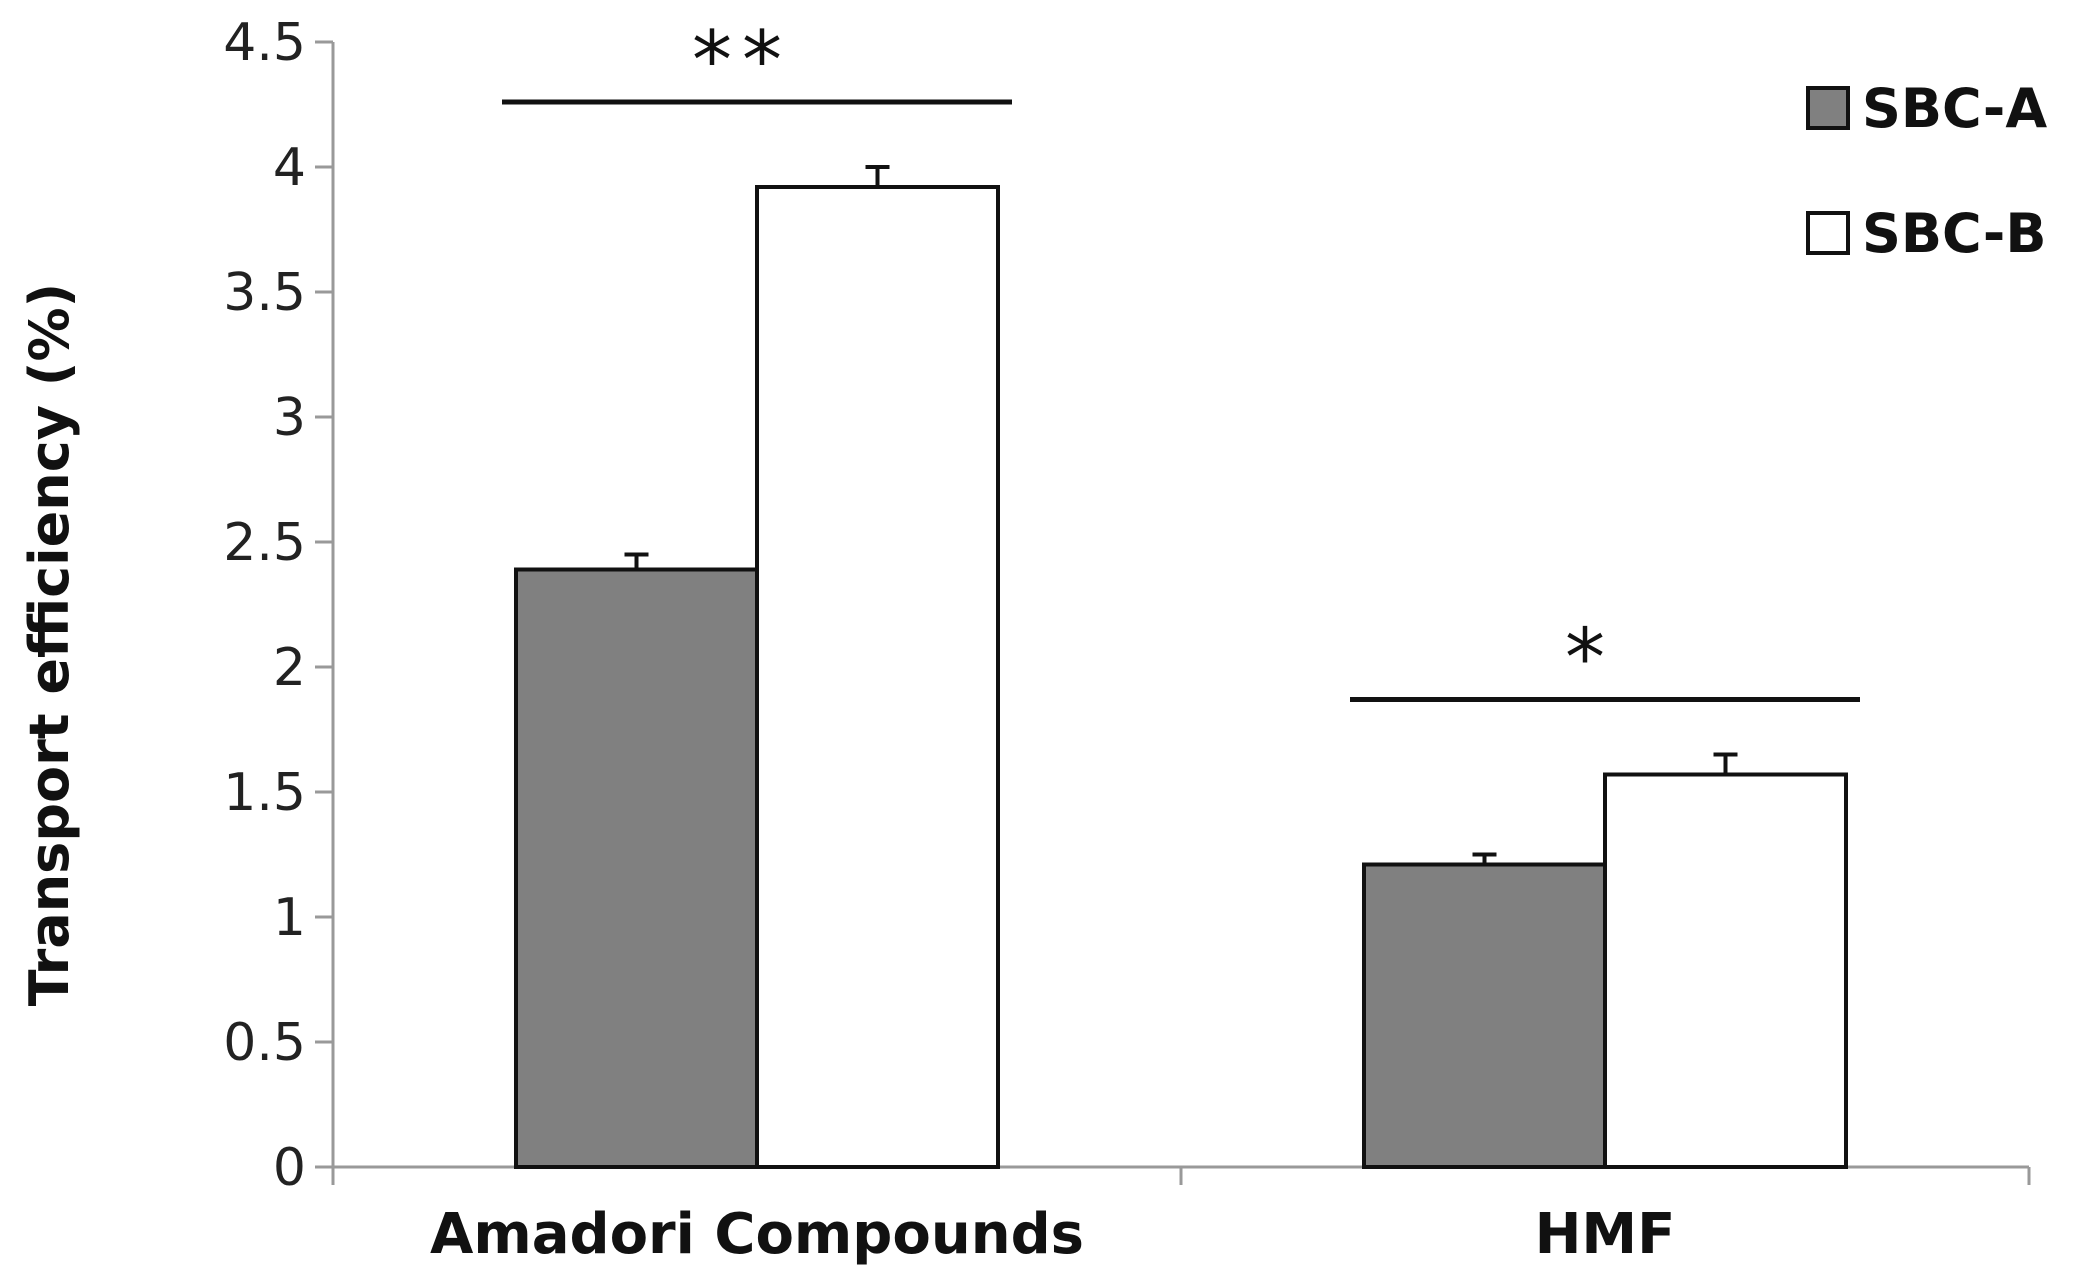 The width and height of the screenshot is (2084, 1284). What do you see at coordinates (289, 918) in the screenshot?
I see `y-tick-label: 1` at bounding box center [289, 918].